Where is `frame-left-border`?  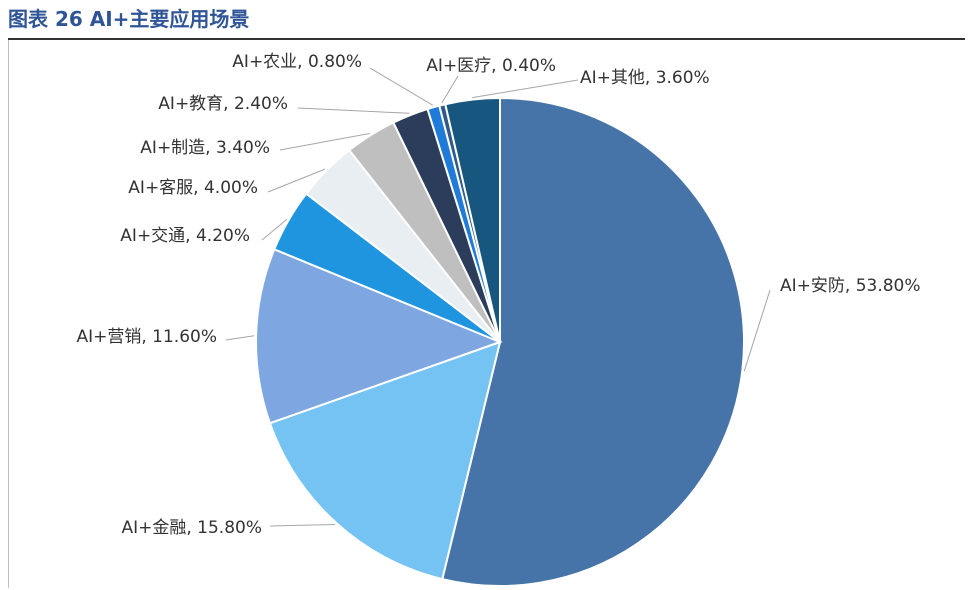 frame-left-border is located at coordinates (8, 314).